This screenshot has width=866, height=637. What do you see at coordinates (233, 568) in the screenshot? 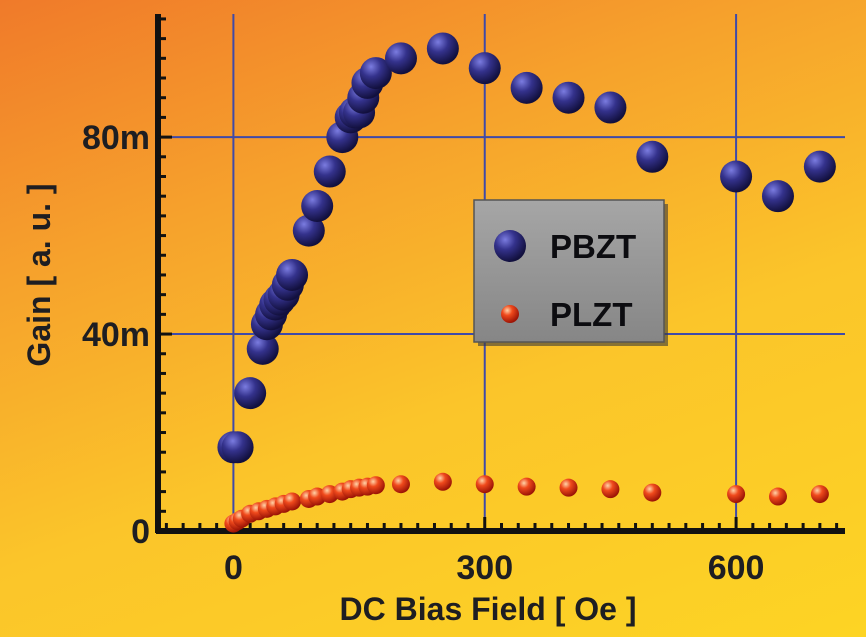
I see `x-tick-label: 0` at bounding box center [233, 568].